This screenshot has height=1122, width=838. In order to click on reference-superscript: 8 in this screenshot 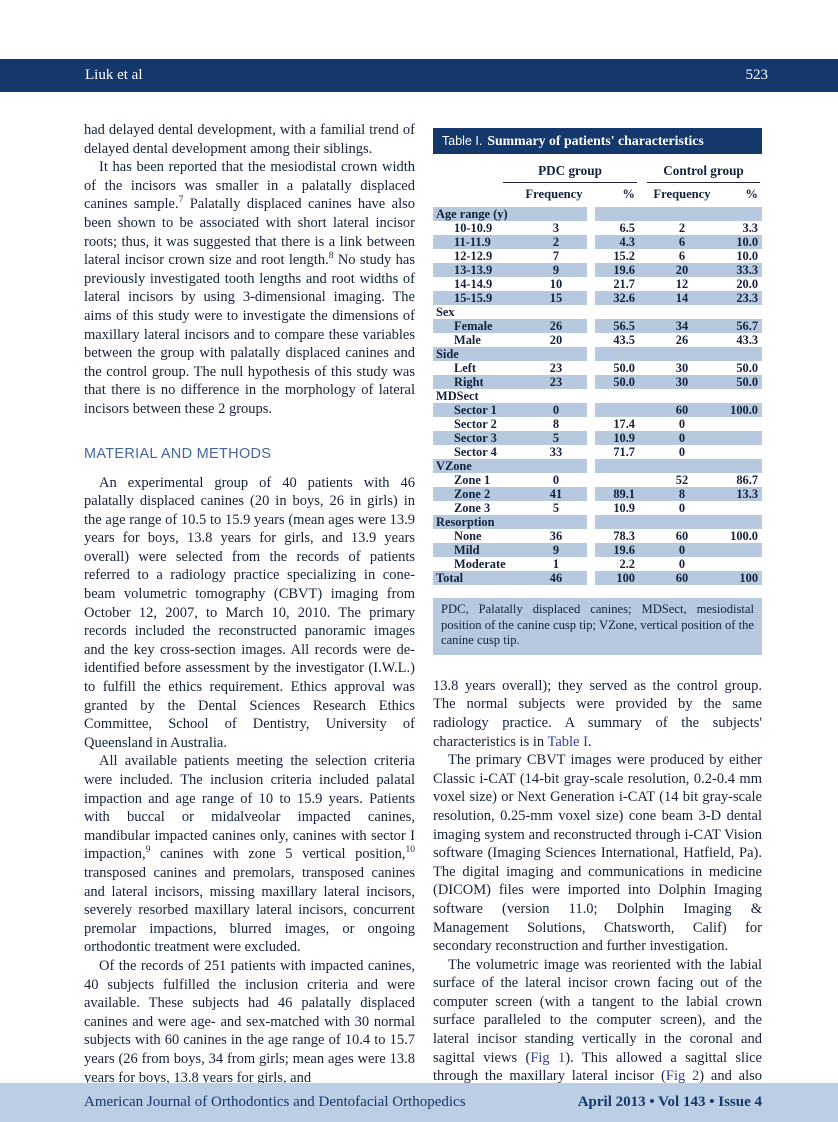, I will do `click(331, 256)`.